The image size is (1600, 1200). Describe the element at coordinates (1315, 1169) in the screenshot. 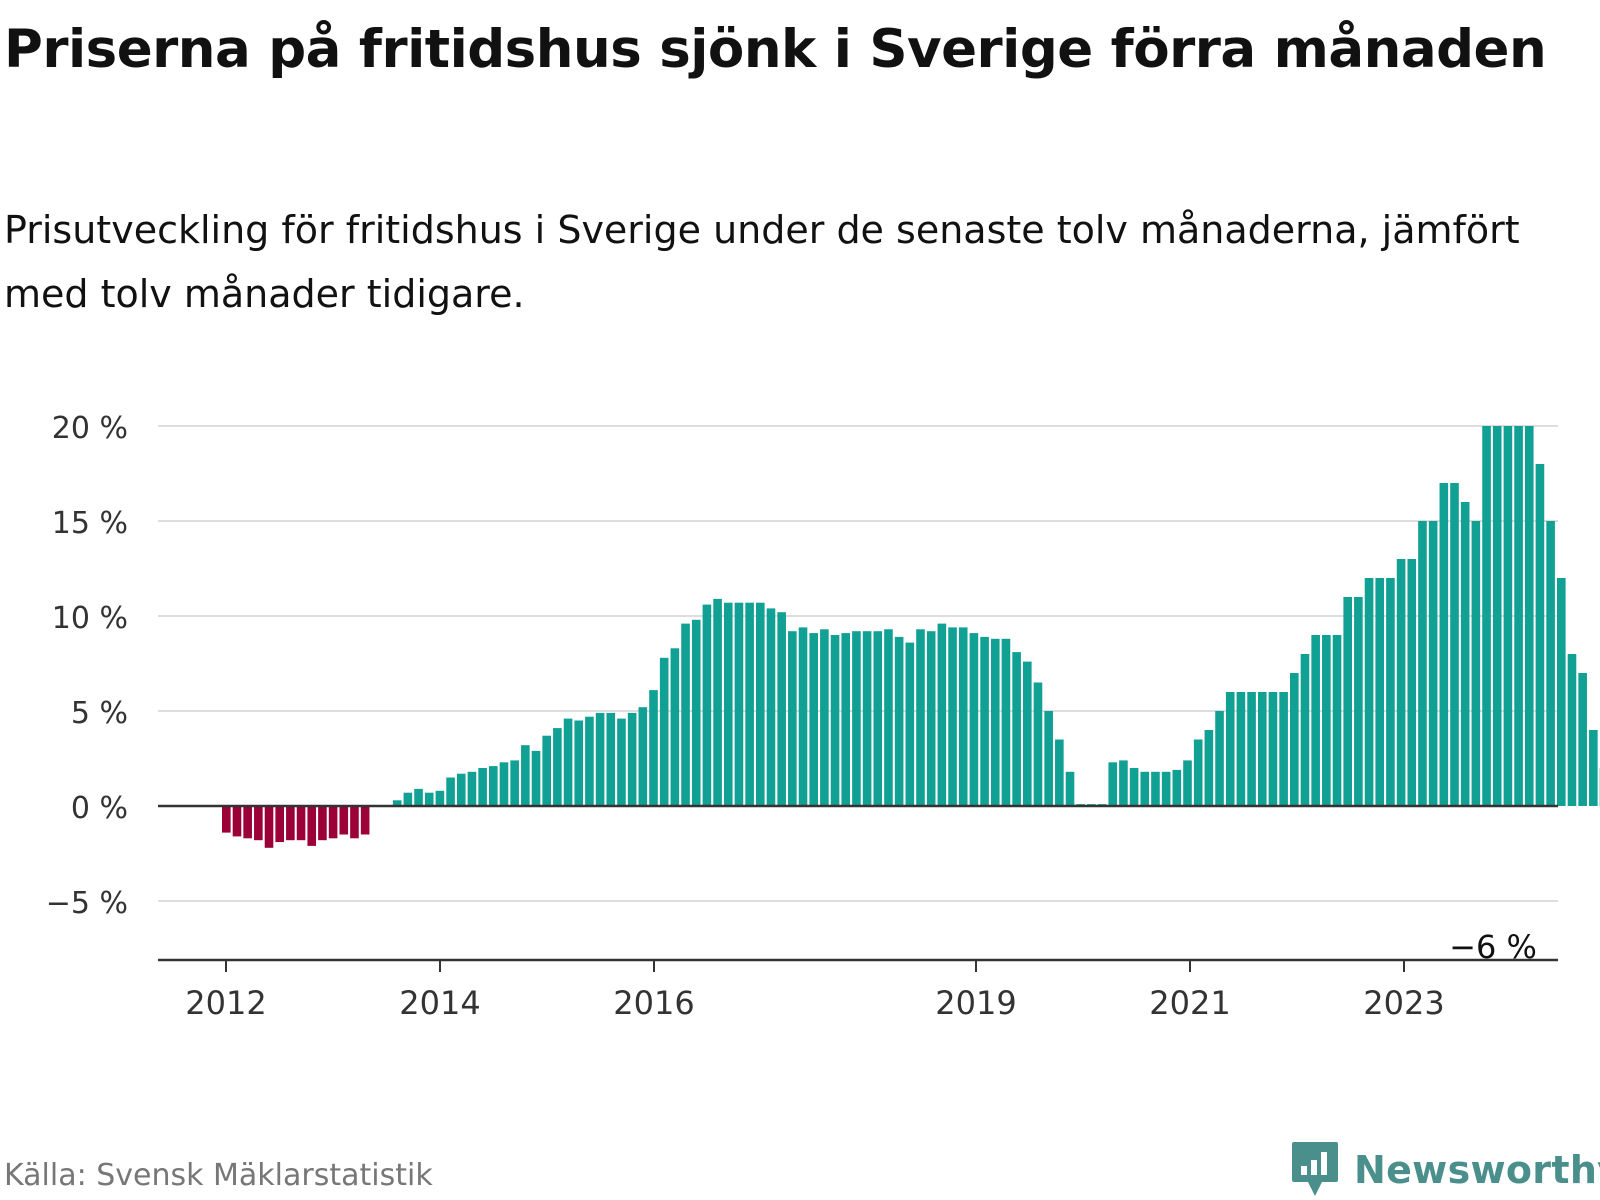

I see `newsworthy-chart-bubble-icon` at that location.